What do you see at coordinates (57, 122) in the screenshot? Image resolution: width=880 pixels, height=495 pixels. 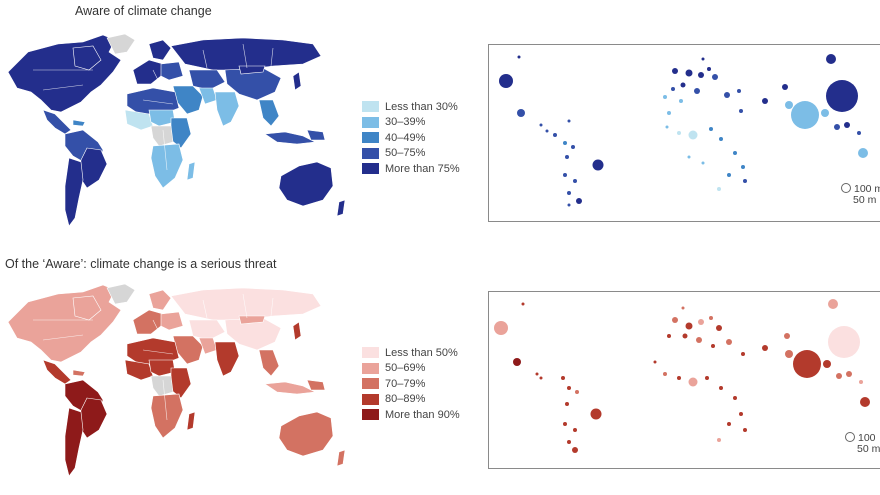 I see `region-central-america` at bounding box center [57, 122].